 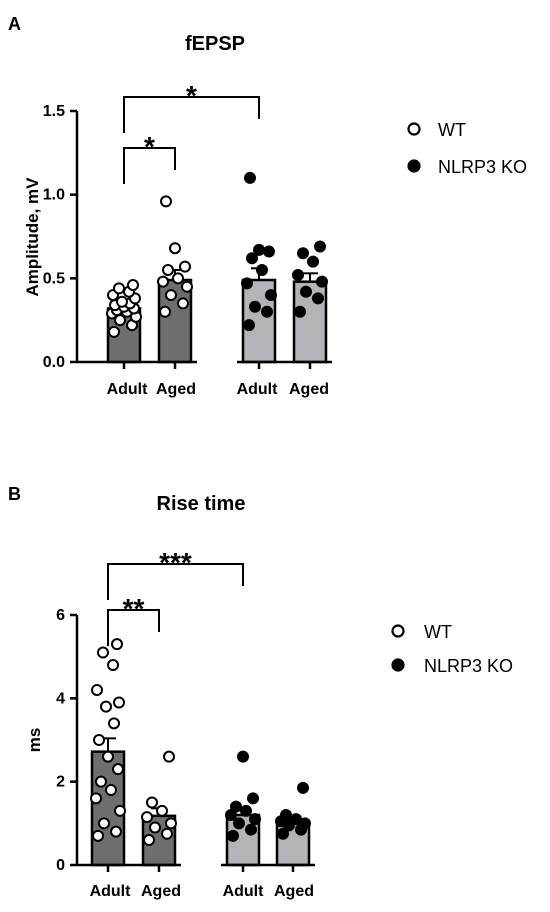 What do you see at coordinates (60, 865) in the screenshot?
I see `y-tick-label-b-0: 0` at bounding box center [60, 865].